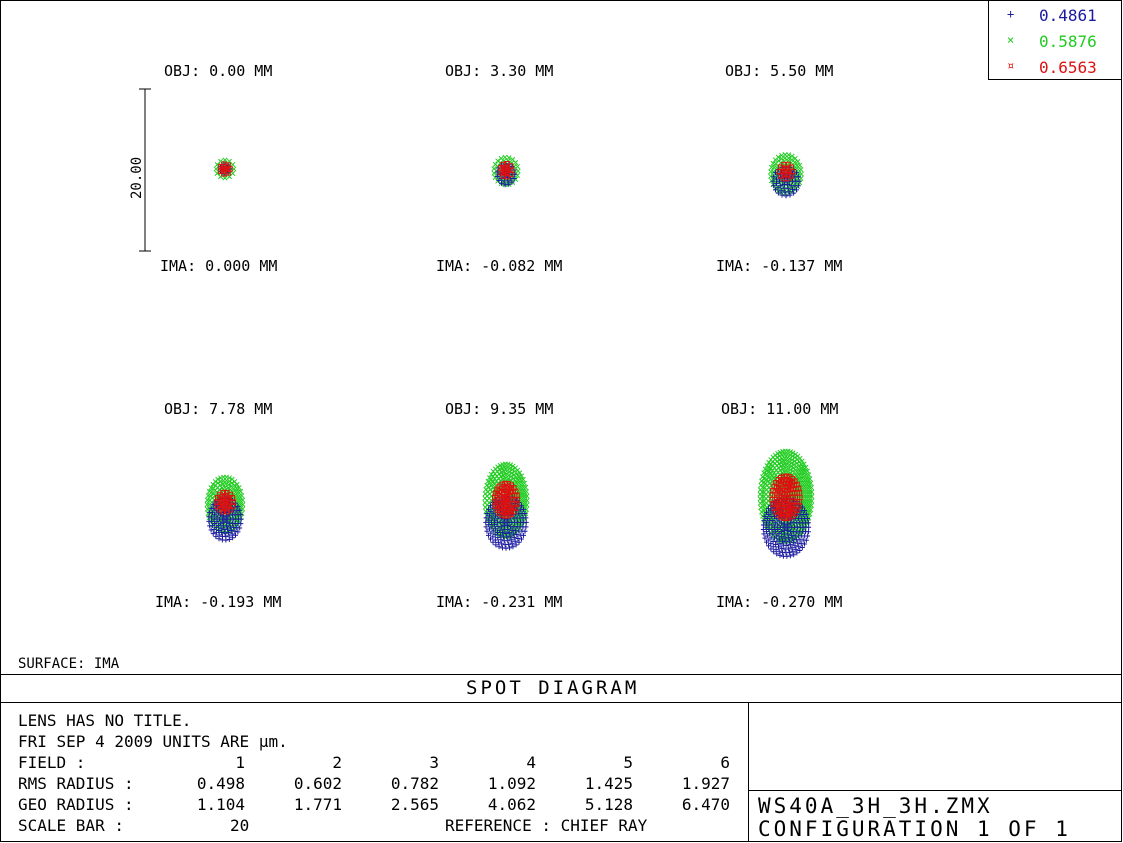 The height and width of the screenshot is (843, 1123). I want to click on rms-value: 0.498, so click(220, 783).